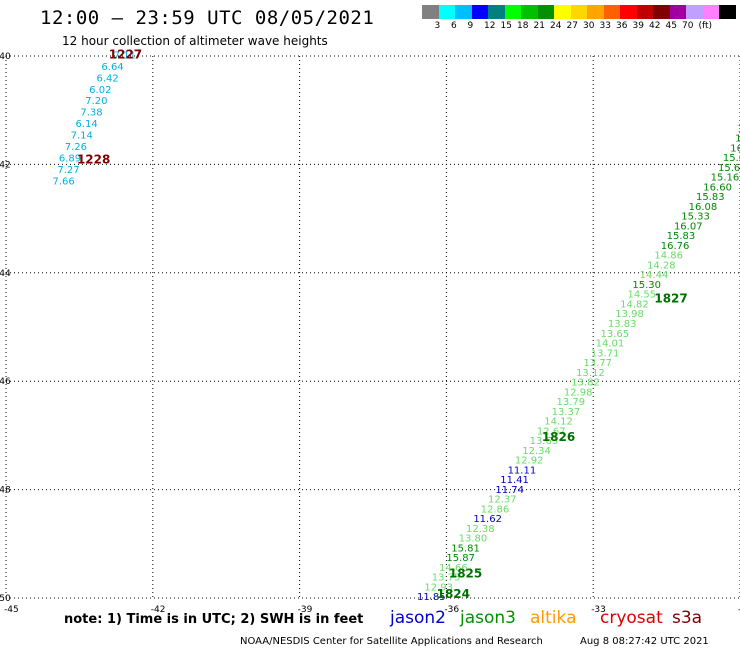 The image size is (740, 650). I want to click on wave-height-point: 7.11, so click(125, 56).